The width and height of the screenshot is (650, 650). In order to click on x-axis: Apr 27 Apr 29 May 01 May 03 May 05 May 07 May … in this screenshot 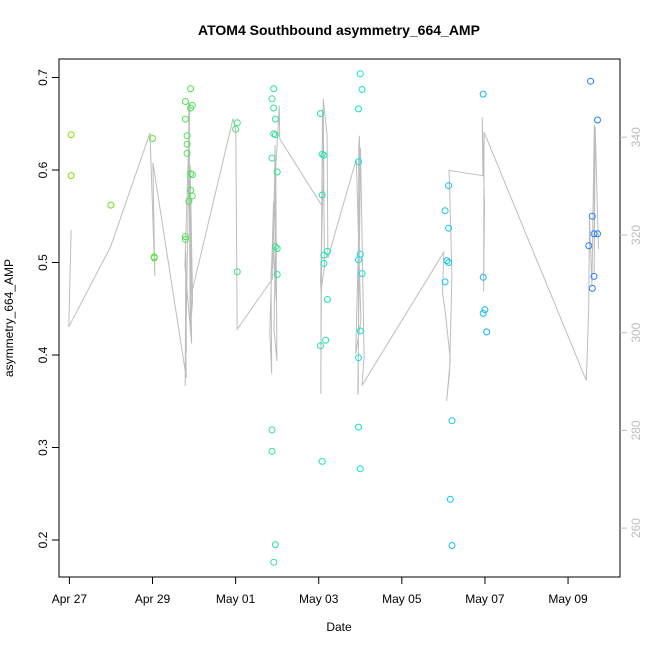, I will do `click(320, 591)`.